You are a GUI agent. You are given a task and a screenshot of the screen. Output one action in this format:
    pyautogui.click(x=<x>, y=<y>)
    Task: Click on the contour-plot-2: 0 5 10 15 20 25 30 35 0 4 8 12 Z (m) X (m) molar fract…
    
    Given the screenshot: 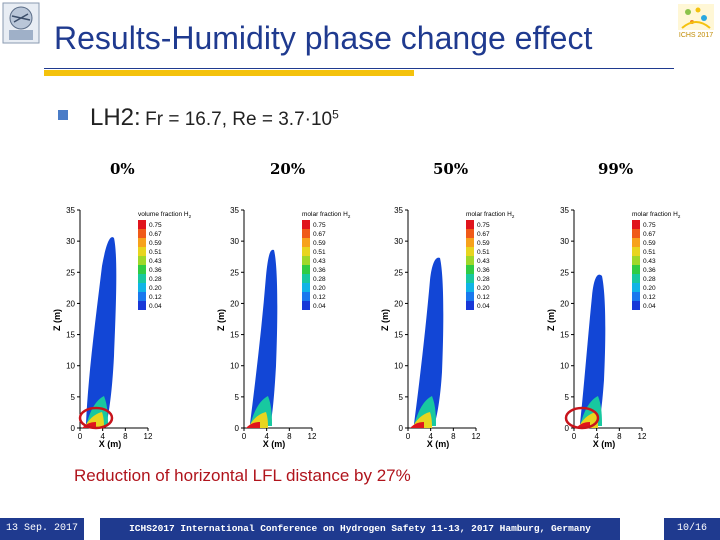 What is the action you would take?
    pyautogui.click(x=447, y=327)
    